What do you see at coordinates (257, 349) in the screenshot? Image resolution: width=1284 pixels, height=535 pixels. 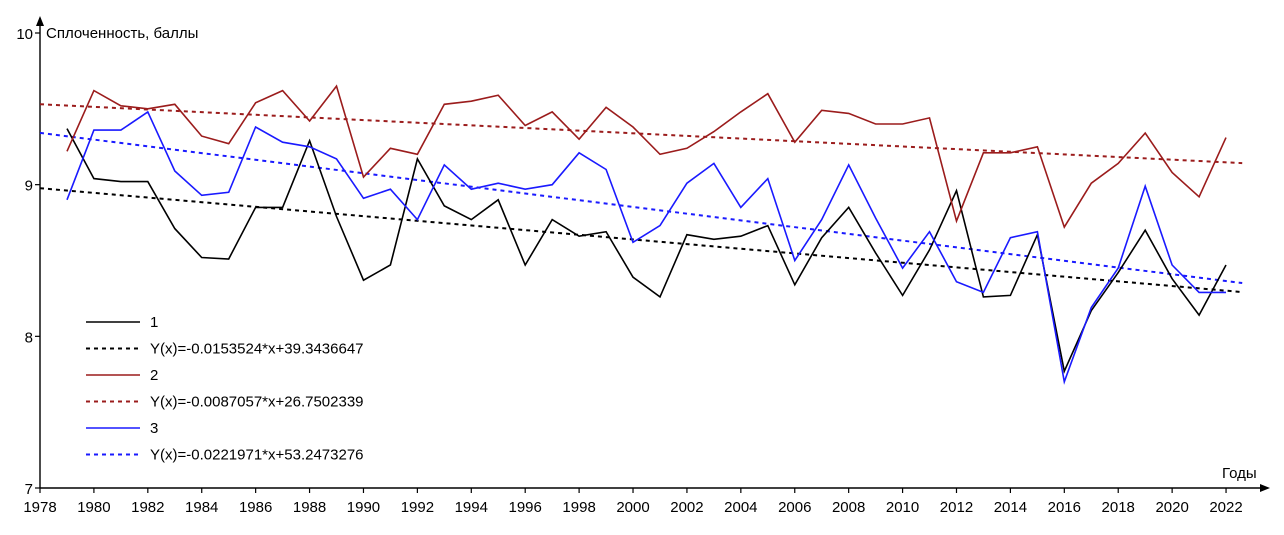 I see `legend-trendline-1-label: Y(x)=-0.0153524*x+39.3436647` at bounding box center [257, 349].